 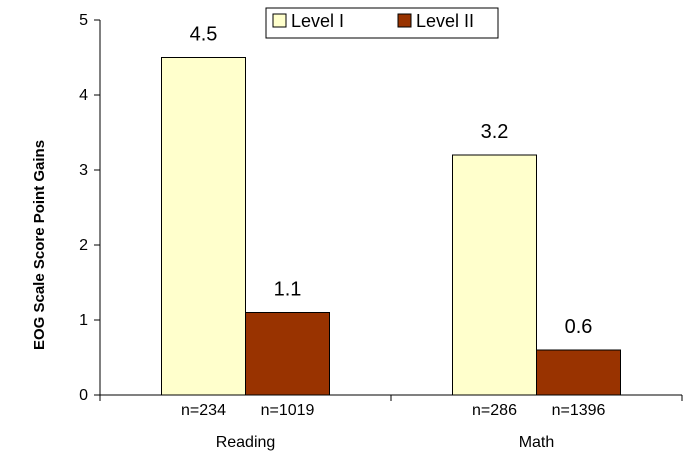 What do you see at coordinates (393, 426) in the screenshot?
I see `x-labels: n=234 n=1019 Reading n=286 n=1396 Math` at bounding box center [393, 426].